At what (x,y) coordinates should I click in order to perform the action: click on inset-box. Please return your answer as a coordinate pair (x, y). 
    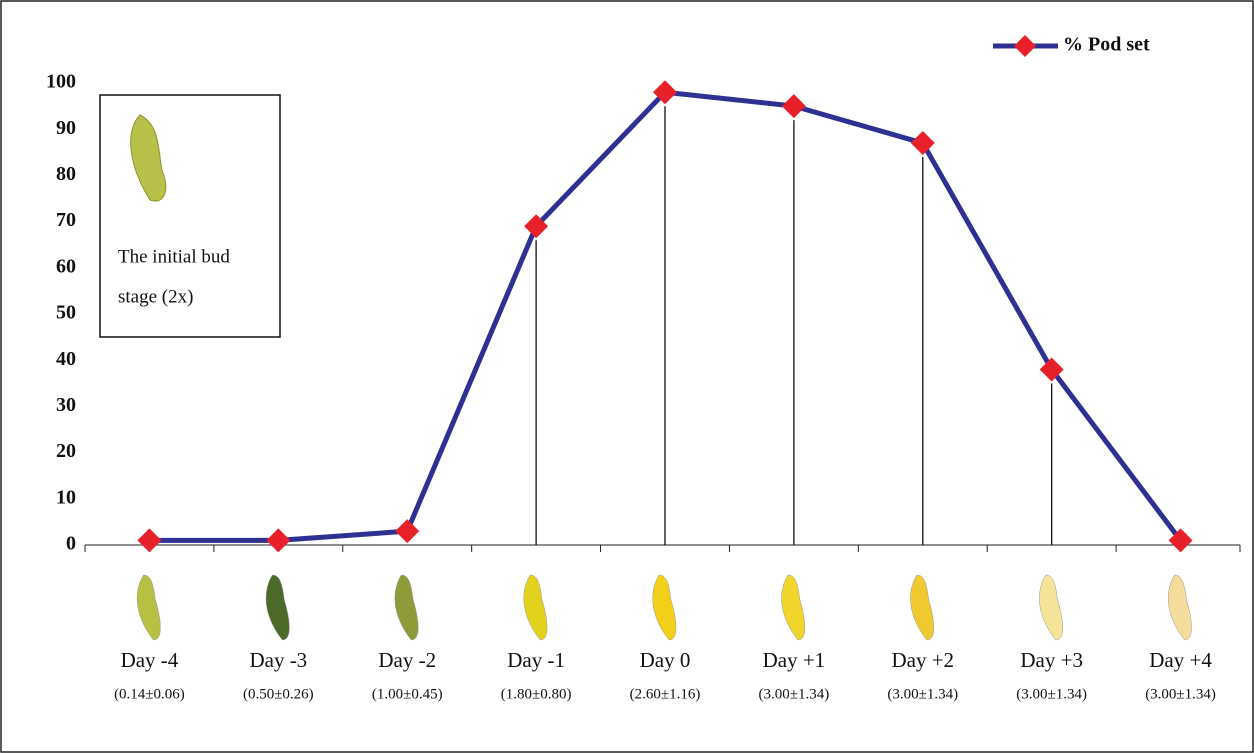
    Looking at the image, I should click on (190, 216).